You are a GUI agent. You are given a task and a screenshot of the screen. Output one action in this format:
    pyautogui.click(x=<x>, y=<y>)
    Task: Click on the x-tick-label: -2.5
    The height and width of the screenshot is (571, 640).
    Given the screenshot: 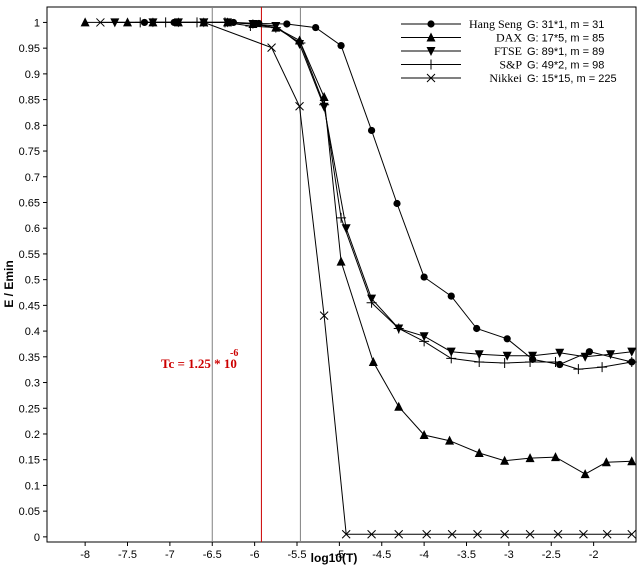 What is the action you would take?
    pyautogui.click(x=551, y=555)
    